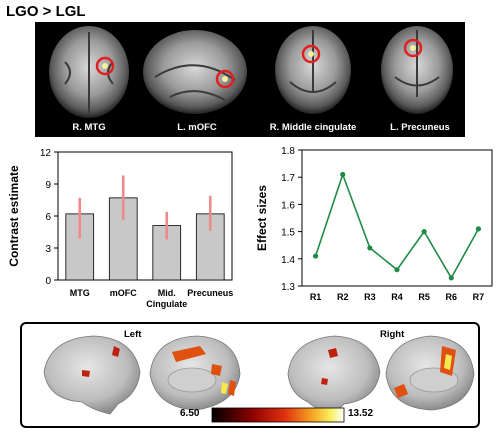 The width and height of the screenshot is (500, 432). Describe the element at coordinates (288, 151) in the screenshot. I see `line-y-tick-label: 1.8` at that location.